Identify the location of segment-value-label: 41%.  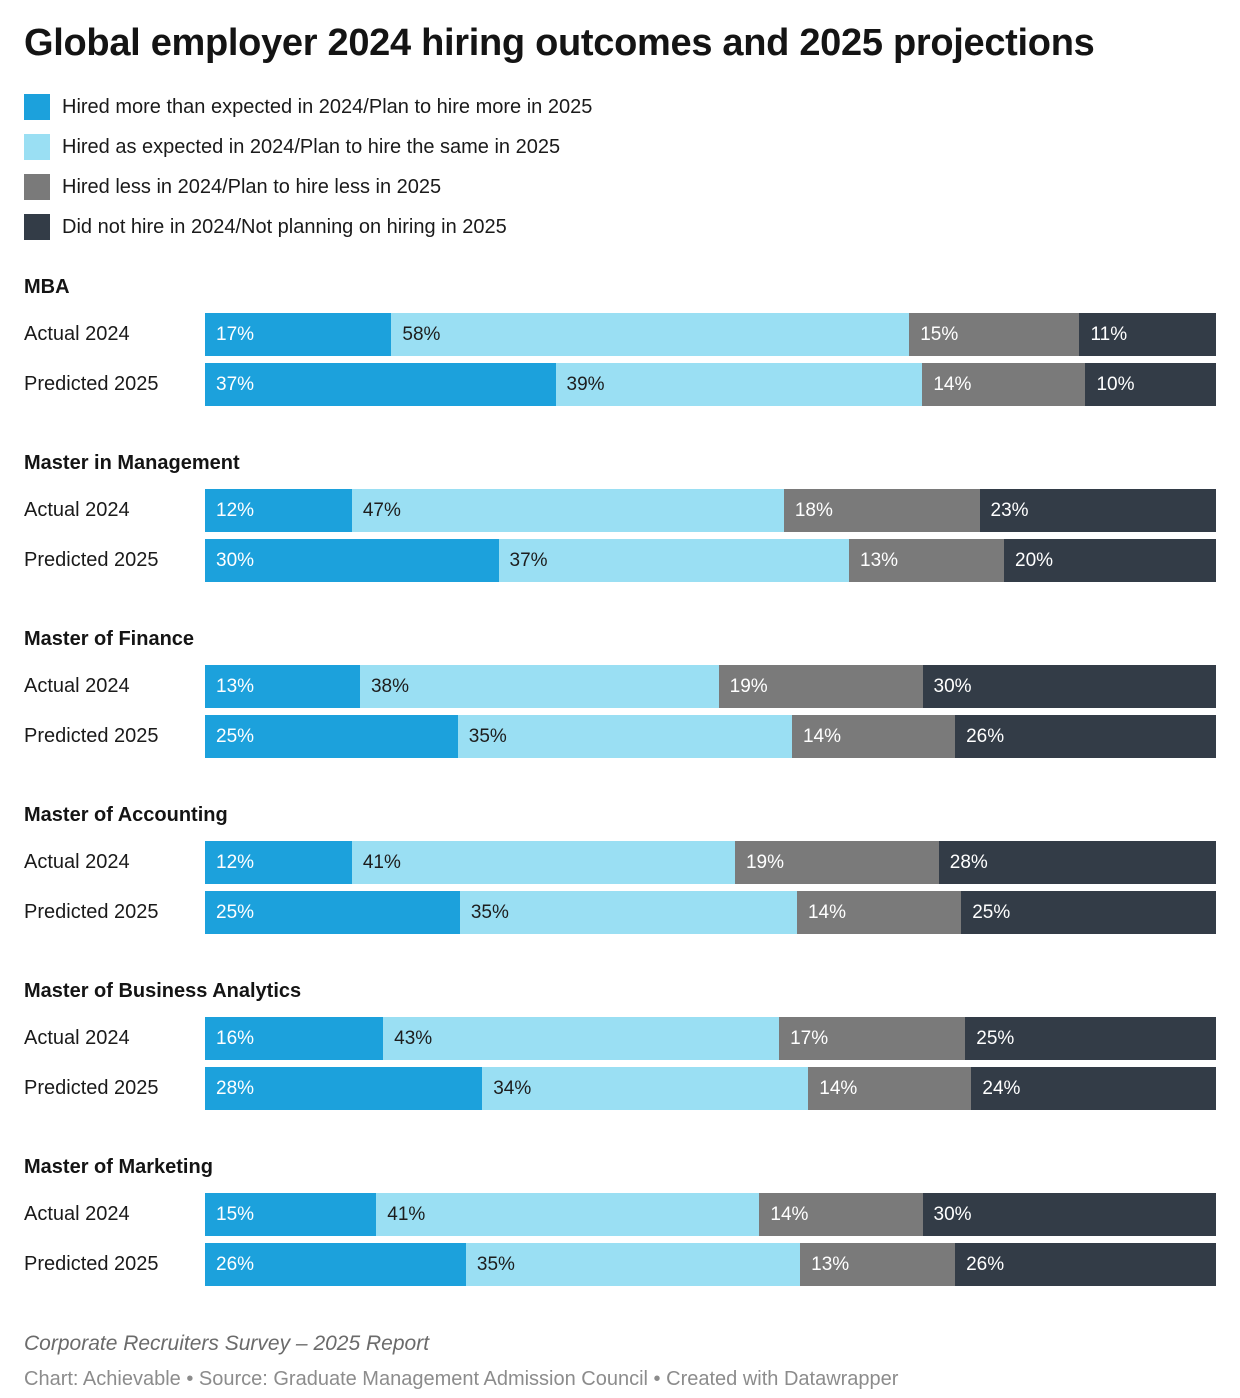
(406, 1214).